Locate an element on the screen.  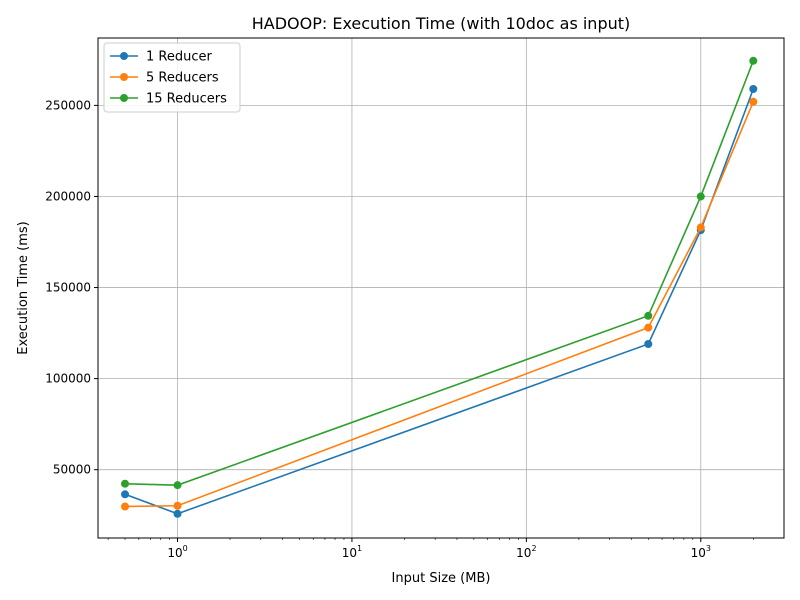
x-tick-label: 10² is located at coordinates (526, 552).